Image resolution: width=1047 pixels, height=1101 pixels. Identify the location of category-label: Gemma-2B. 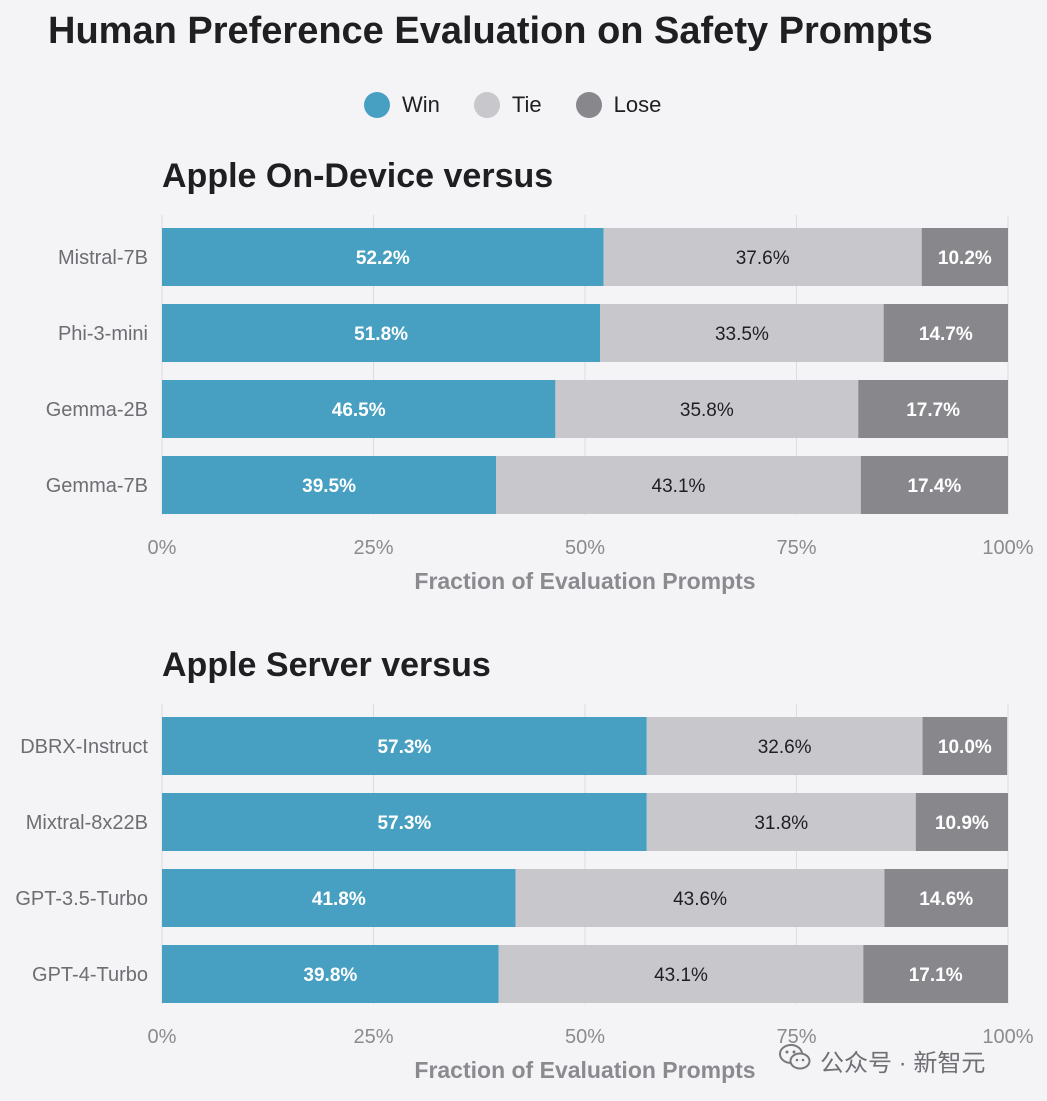
(97, 410).